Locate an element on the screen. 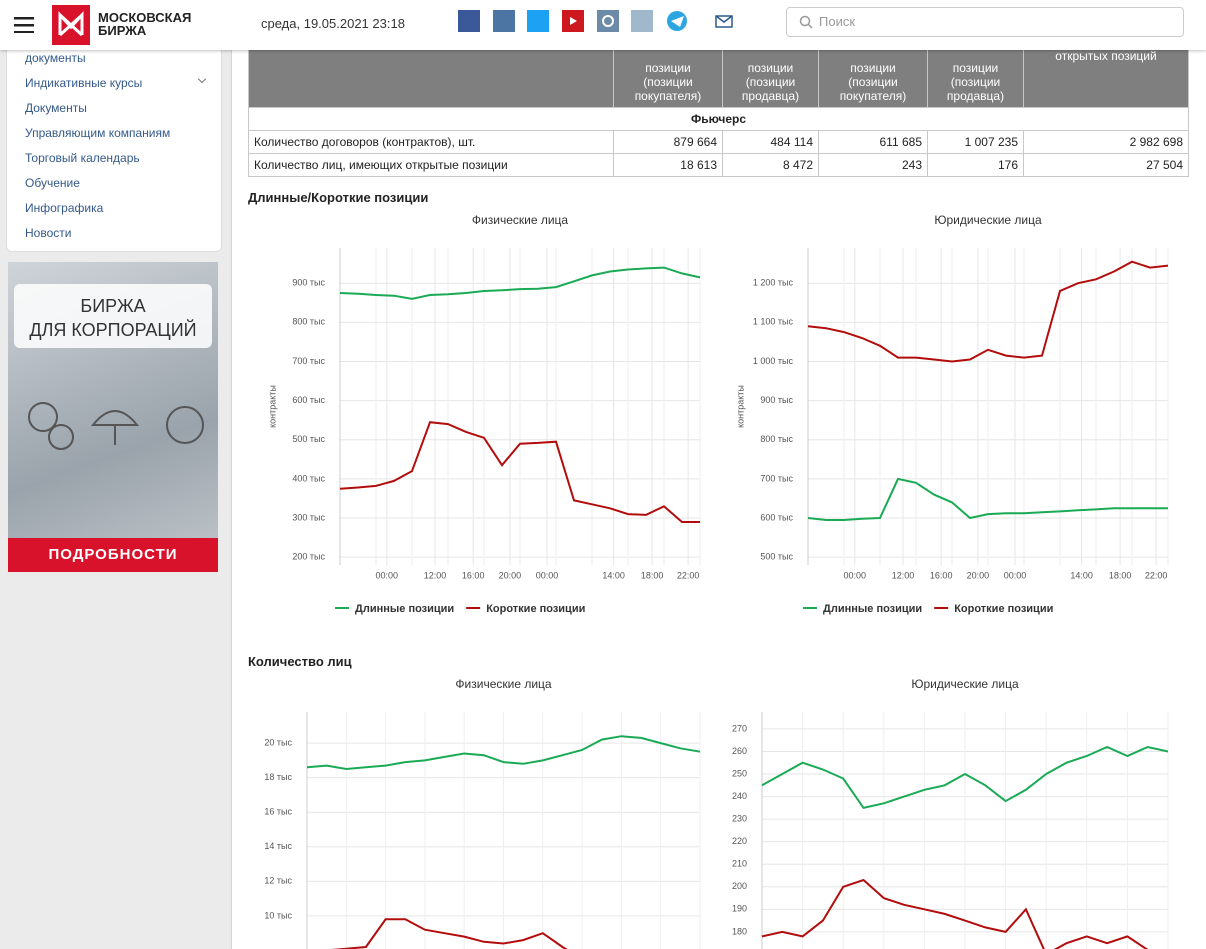  cell: 18 613 is located at coordinates (668, 165).